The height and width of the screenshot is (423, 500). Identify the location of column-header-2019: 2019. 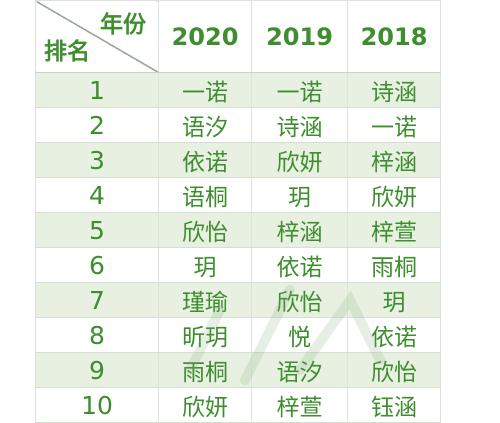
(299, 36).